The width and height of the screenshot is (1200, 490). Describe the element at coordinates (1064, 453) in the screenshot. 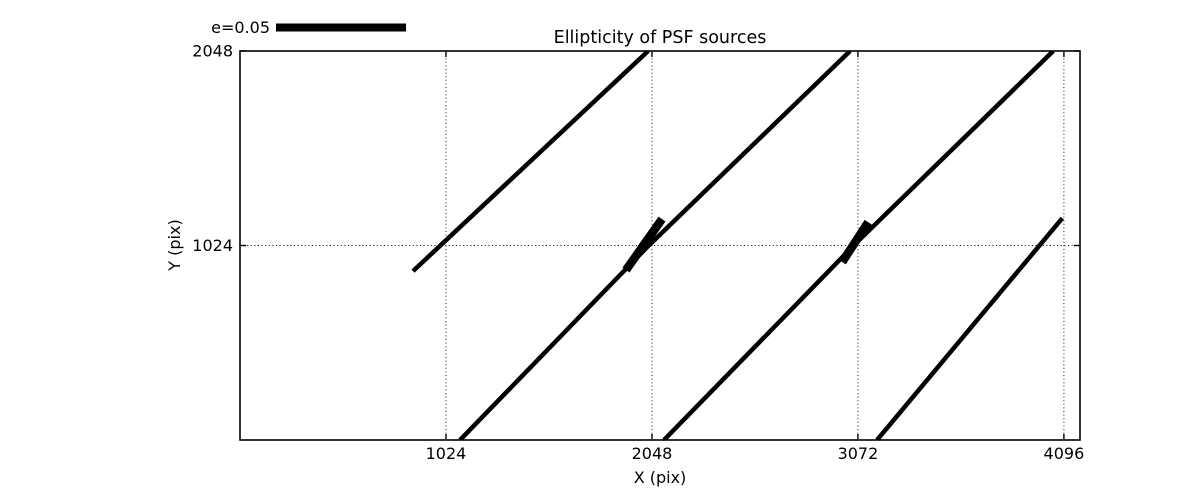

I see `x-tick-label-4096: 4096` at that location.